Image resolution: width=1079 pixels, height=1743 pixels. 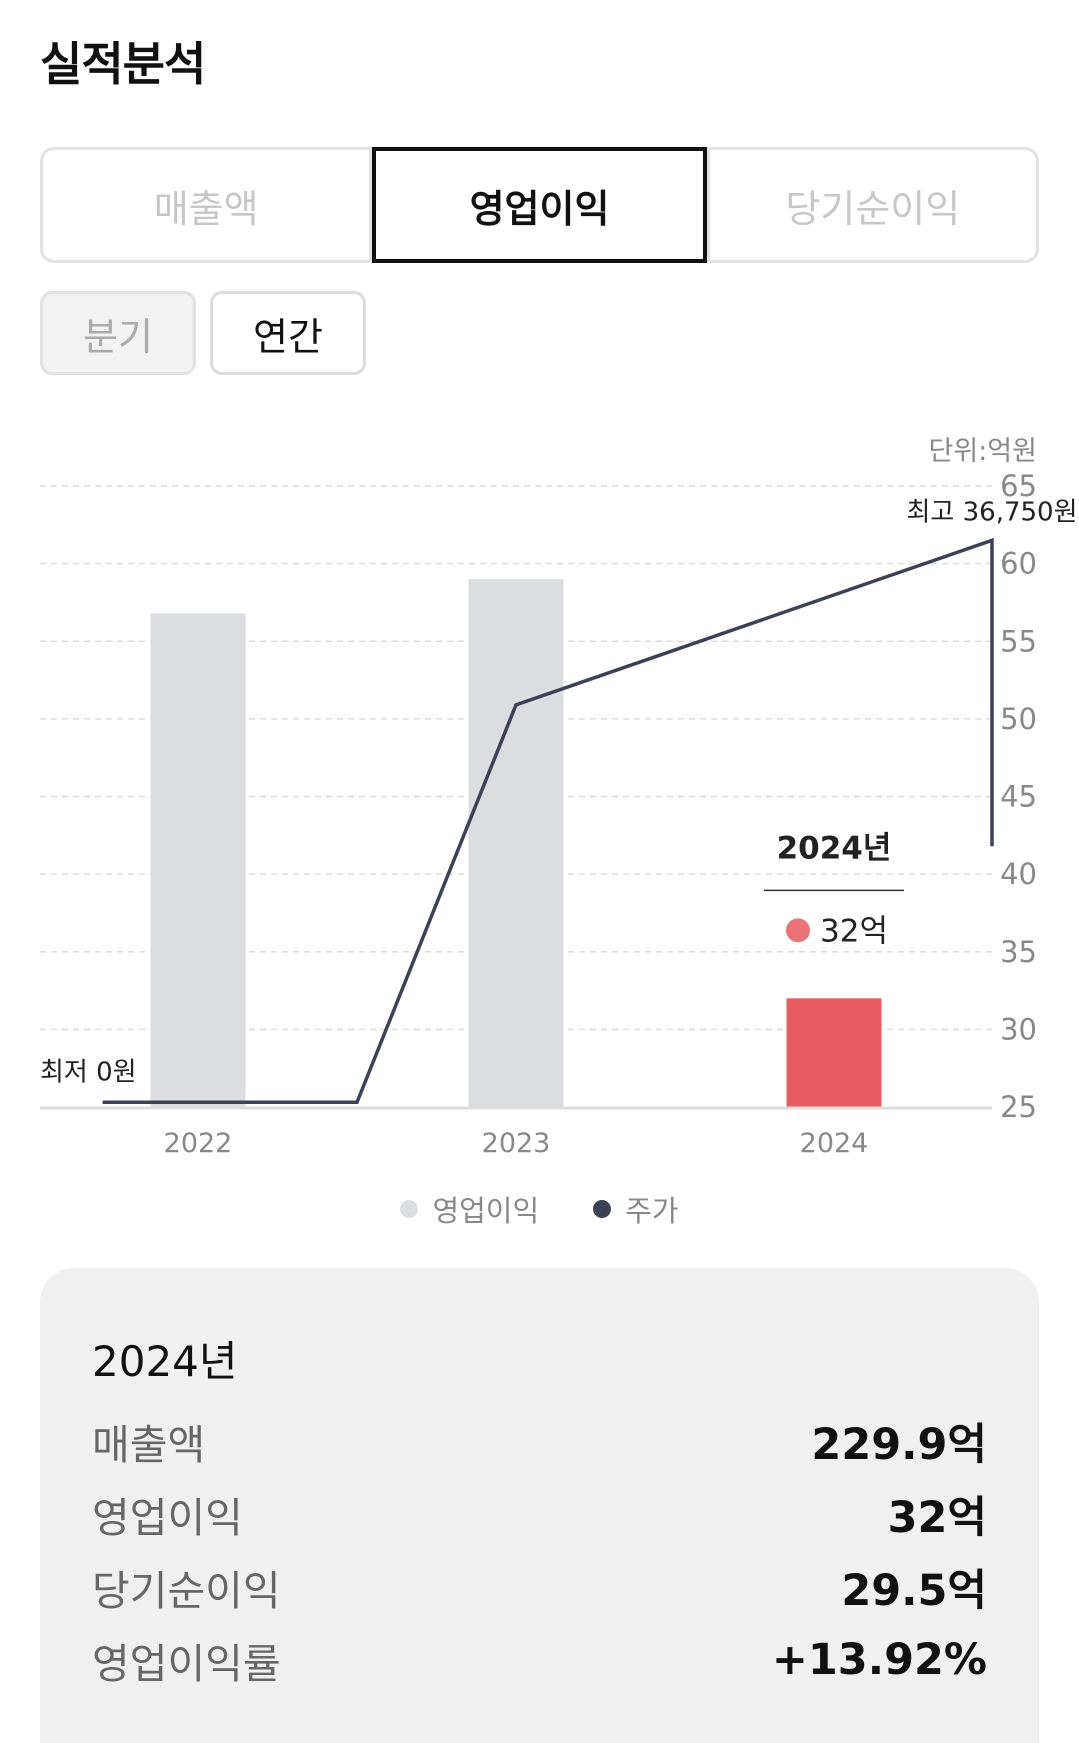 I want to click on unit-label: 단위:억원, so click(x=983, y=451).